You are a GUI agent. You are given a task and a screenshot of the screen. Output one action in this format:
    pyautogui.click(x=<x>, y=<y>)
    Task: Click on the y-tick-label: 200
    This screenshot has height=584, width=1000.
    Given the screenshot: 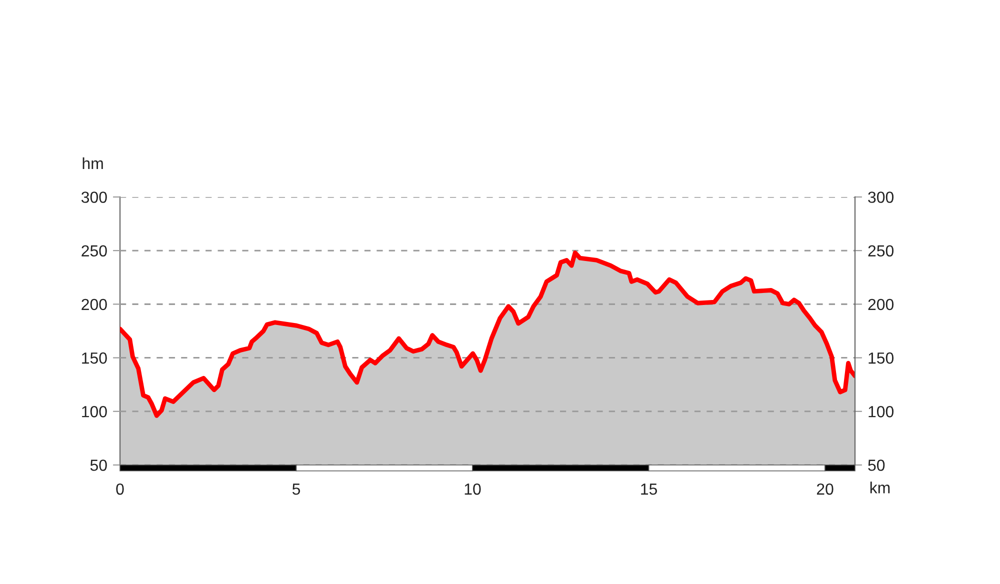 What is the action you would take?
    pyautogui.click(x=94, y=304)
    